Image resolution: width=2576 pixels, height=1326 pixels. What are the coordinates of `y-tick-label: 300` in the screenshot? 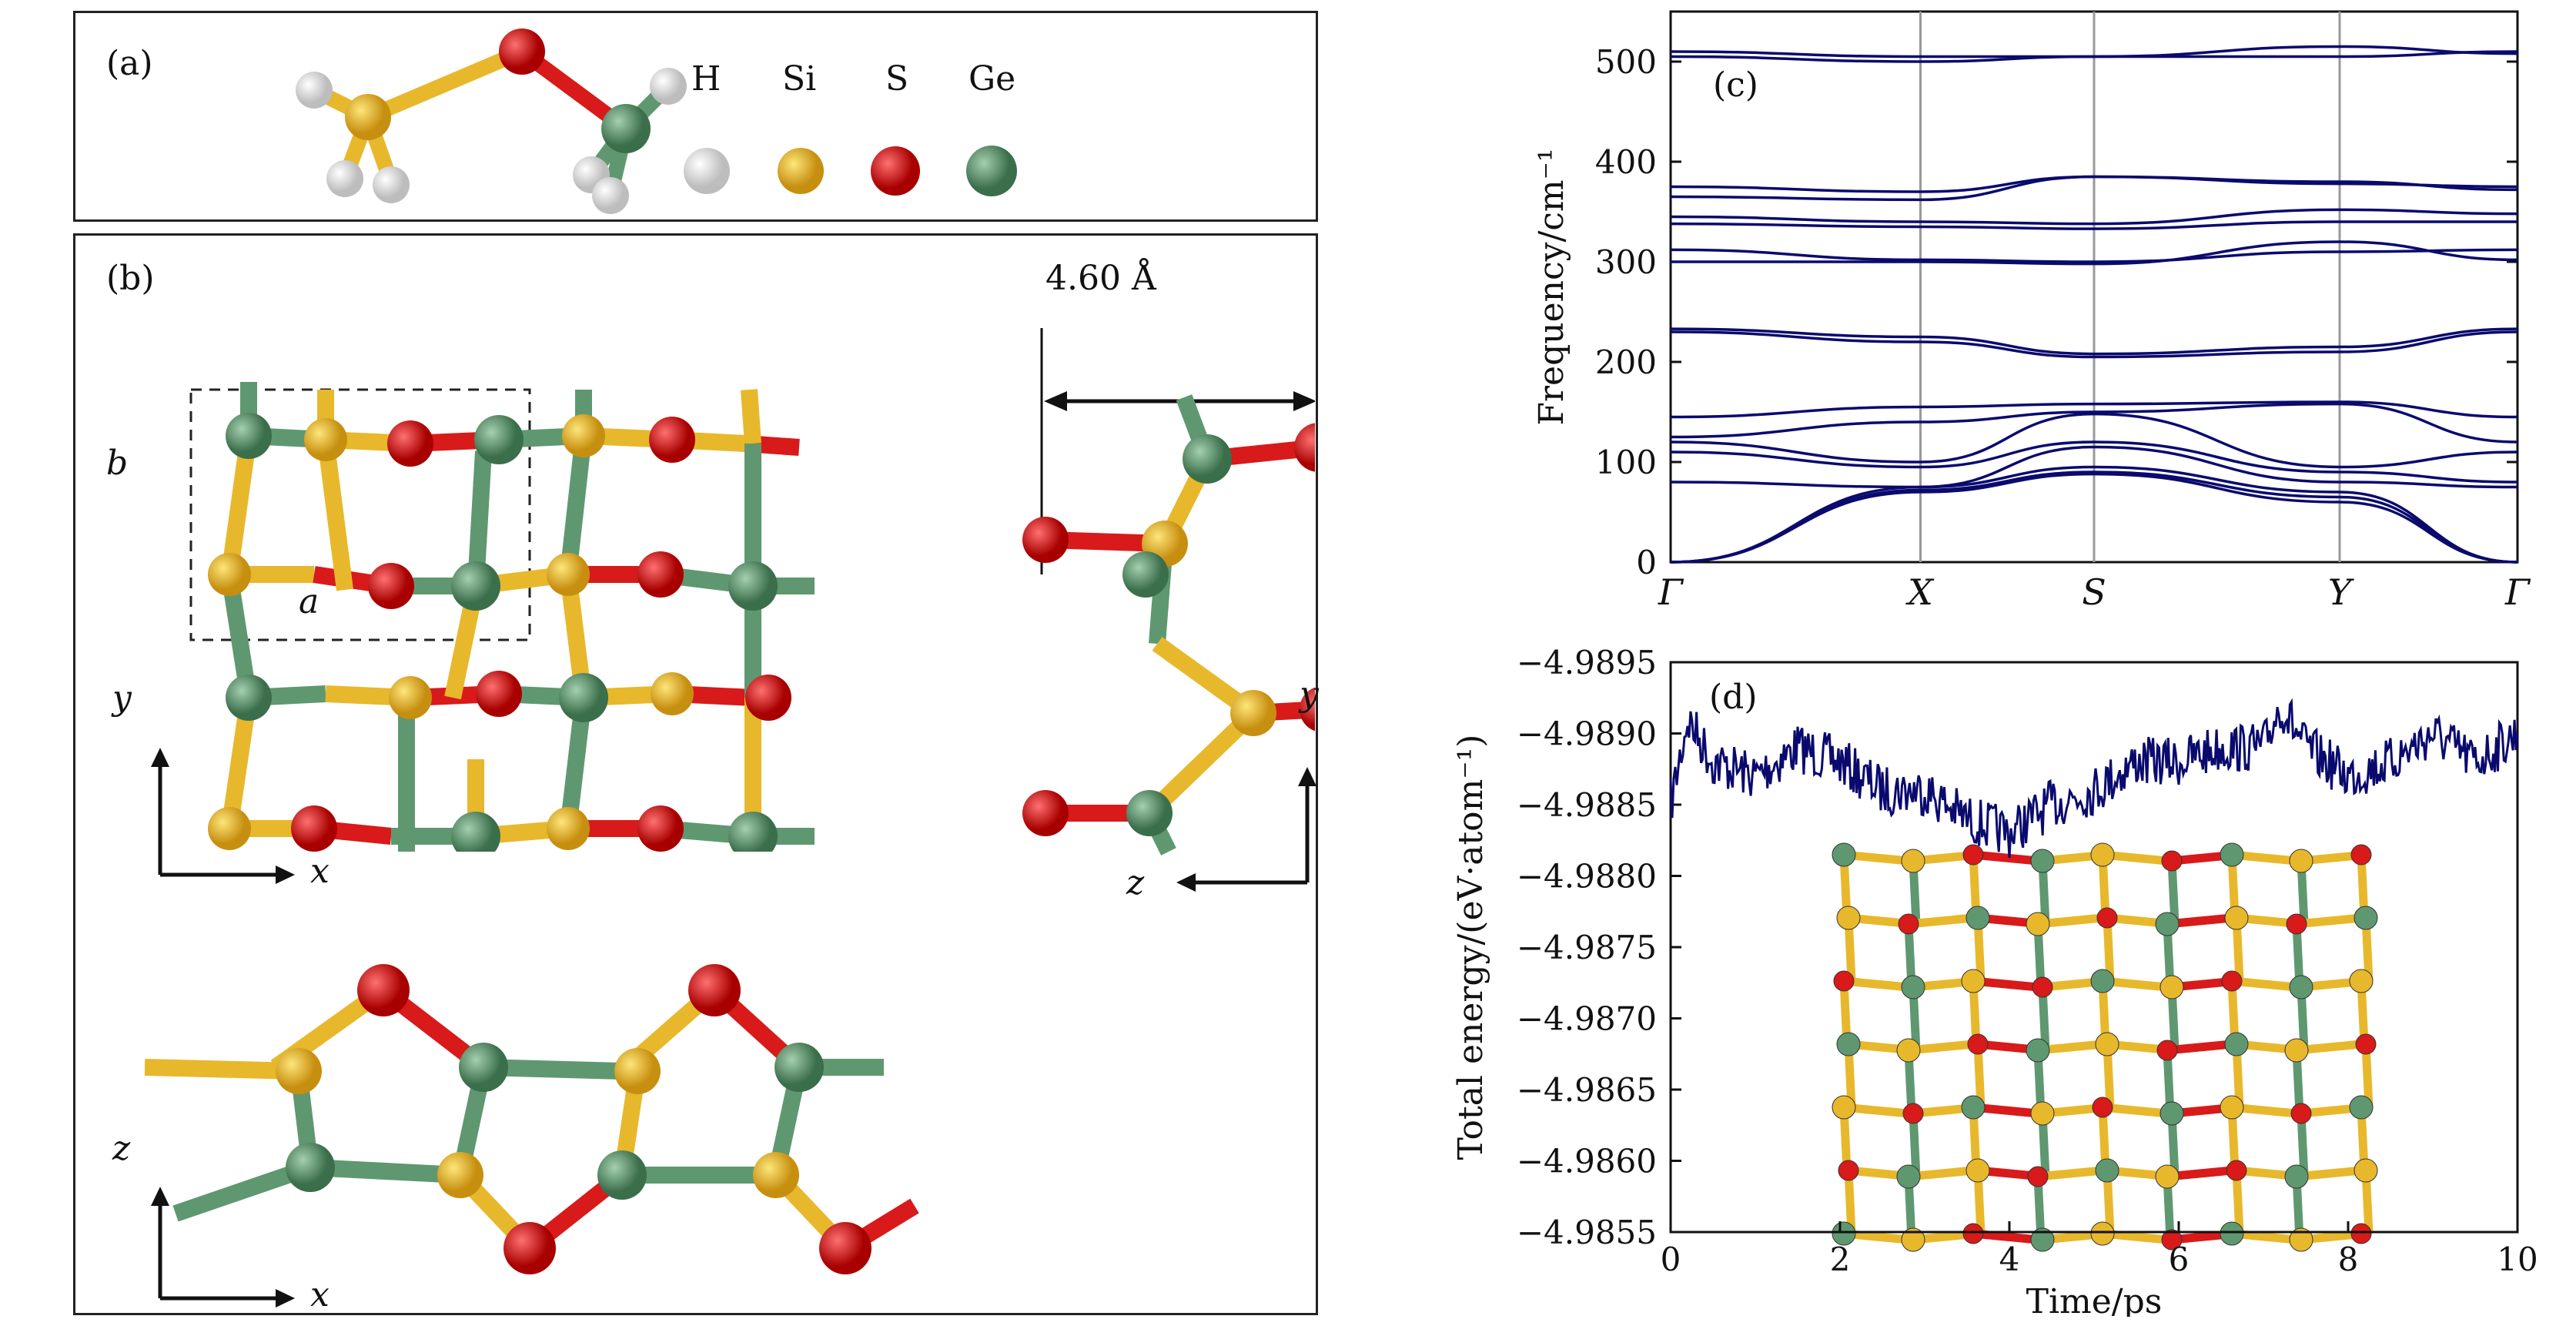 It's located at (1626, 262).